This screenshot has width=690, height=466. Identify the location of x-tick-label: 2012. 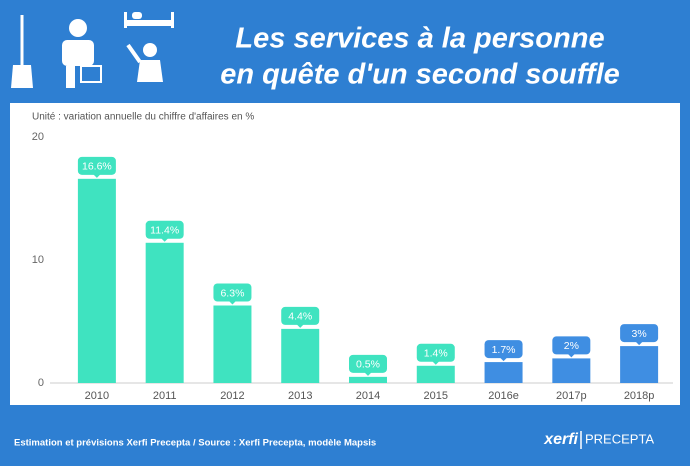
(232, 396).